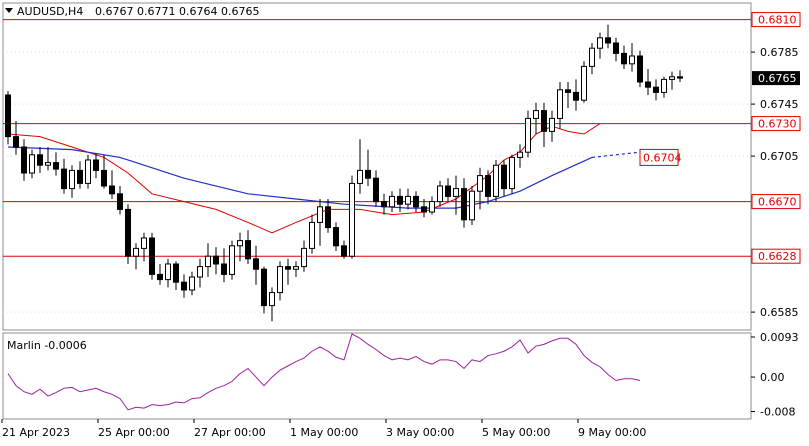 The image size is (809, 446). Describe the element at coordinates (324, 432) in the screenshot. I see `time-tick-label: 1 May 00:00` at that location.